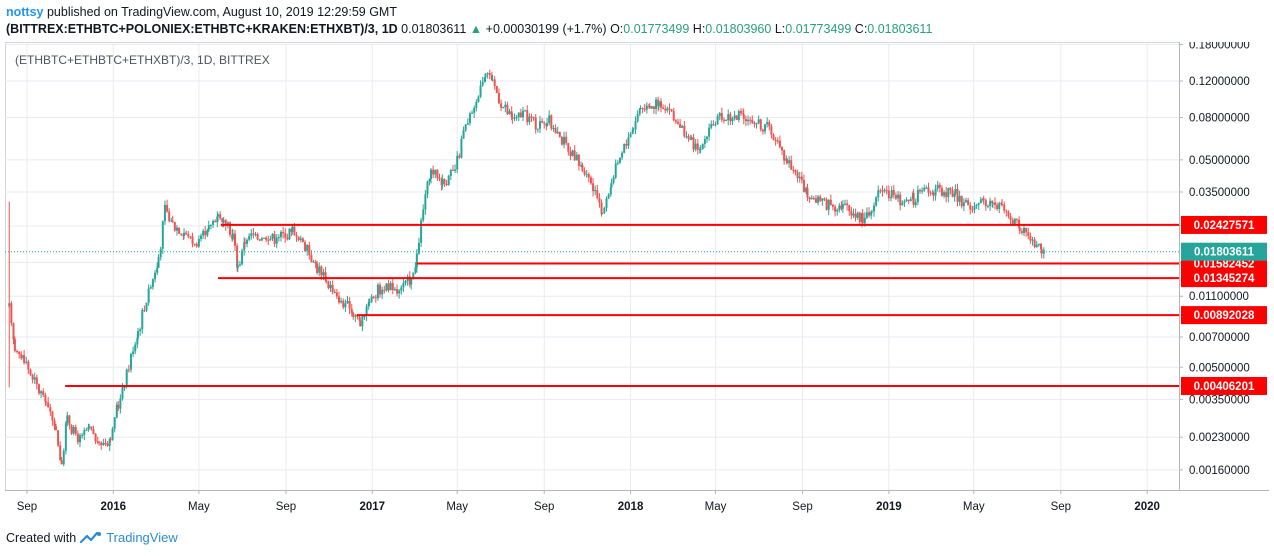  Describe the element at coordinates (1224, 315) in the screenshot. I see `horizontal-level-price-badge` at that location.